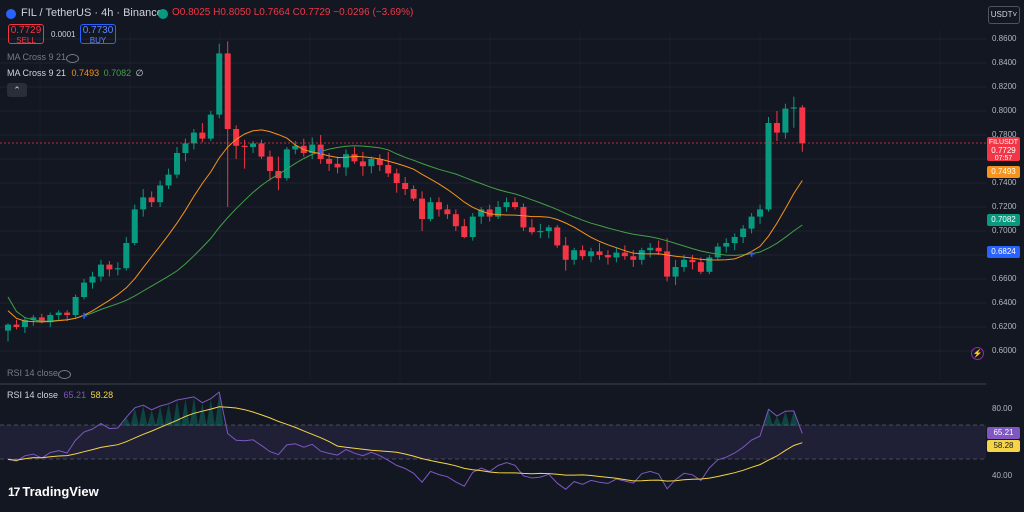 The image size is (1024, 512). What do you see at coordinates (26, 30) in the screenshot?
I see `sell-price: 0.7729` at bounding box center [26, 30].